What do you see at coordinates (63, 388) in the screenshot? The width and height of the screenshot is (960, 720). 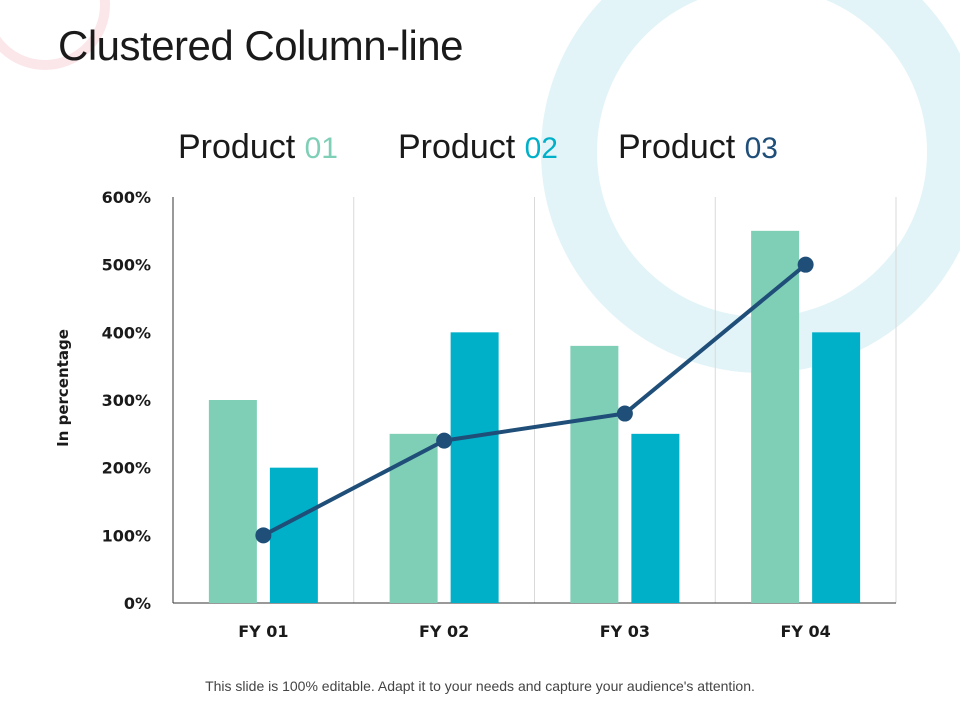 I see `y-axis-title: In percentage` at bounding box center [63, 388].